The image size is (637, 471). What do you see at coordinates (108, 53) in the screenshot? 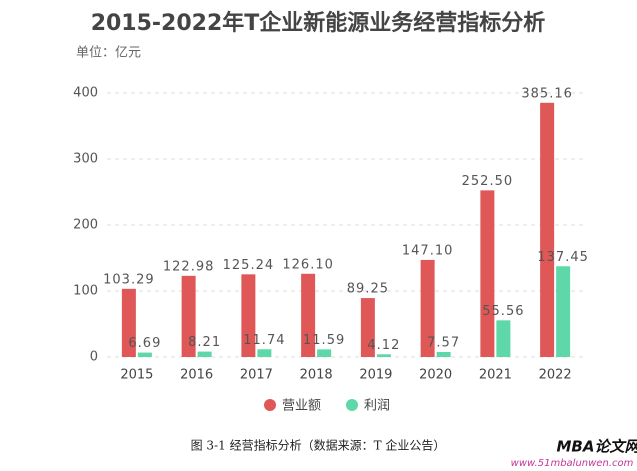
I see `chart-subtitle: 单位：亿元` at bounding box center [108, 53].